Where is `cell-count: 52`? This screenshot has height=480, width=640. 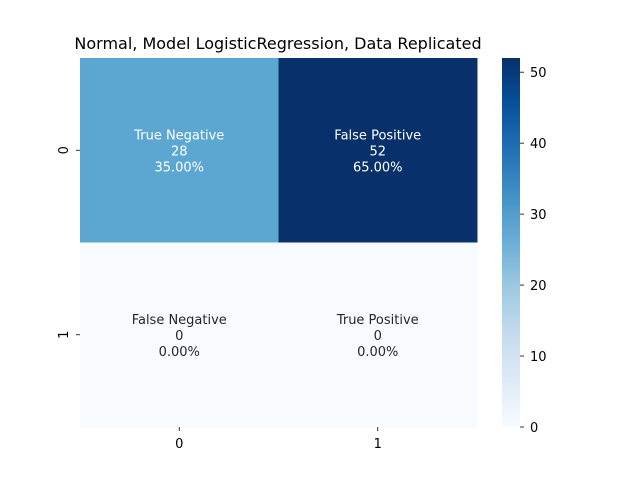
cell-count: 52 is located at coordinates (377, 151).